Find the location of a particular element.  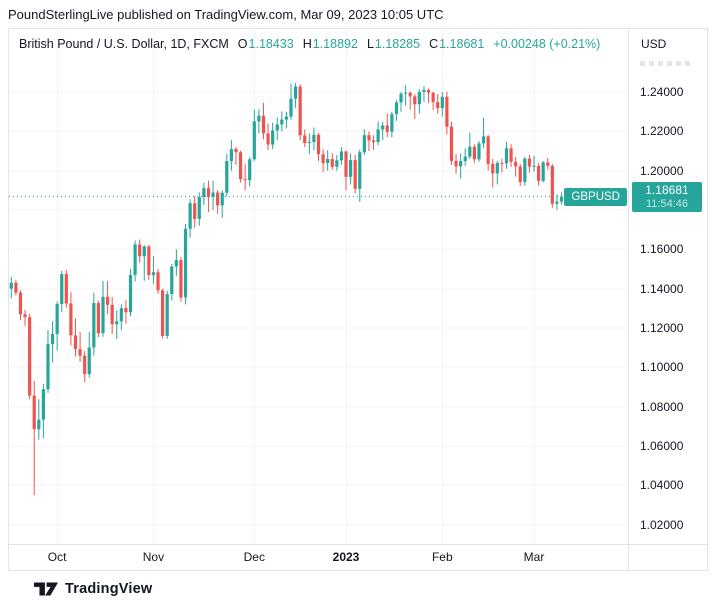

footer: TradingView is located at coordinates (358, 588).